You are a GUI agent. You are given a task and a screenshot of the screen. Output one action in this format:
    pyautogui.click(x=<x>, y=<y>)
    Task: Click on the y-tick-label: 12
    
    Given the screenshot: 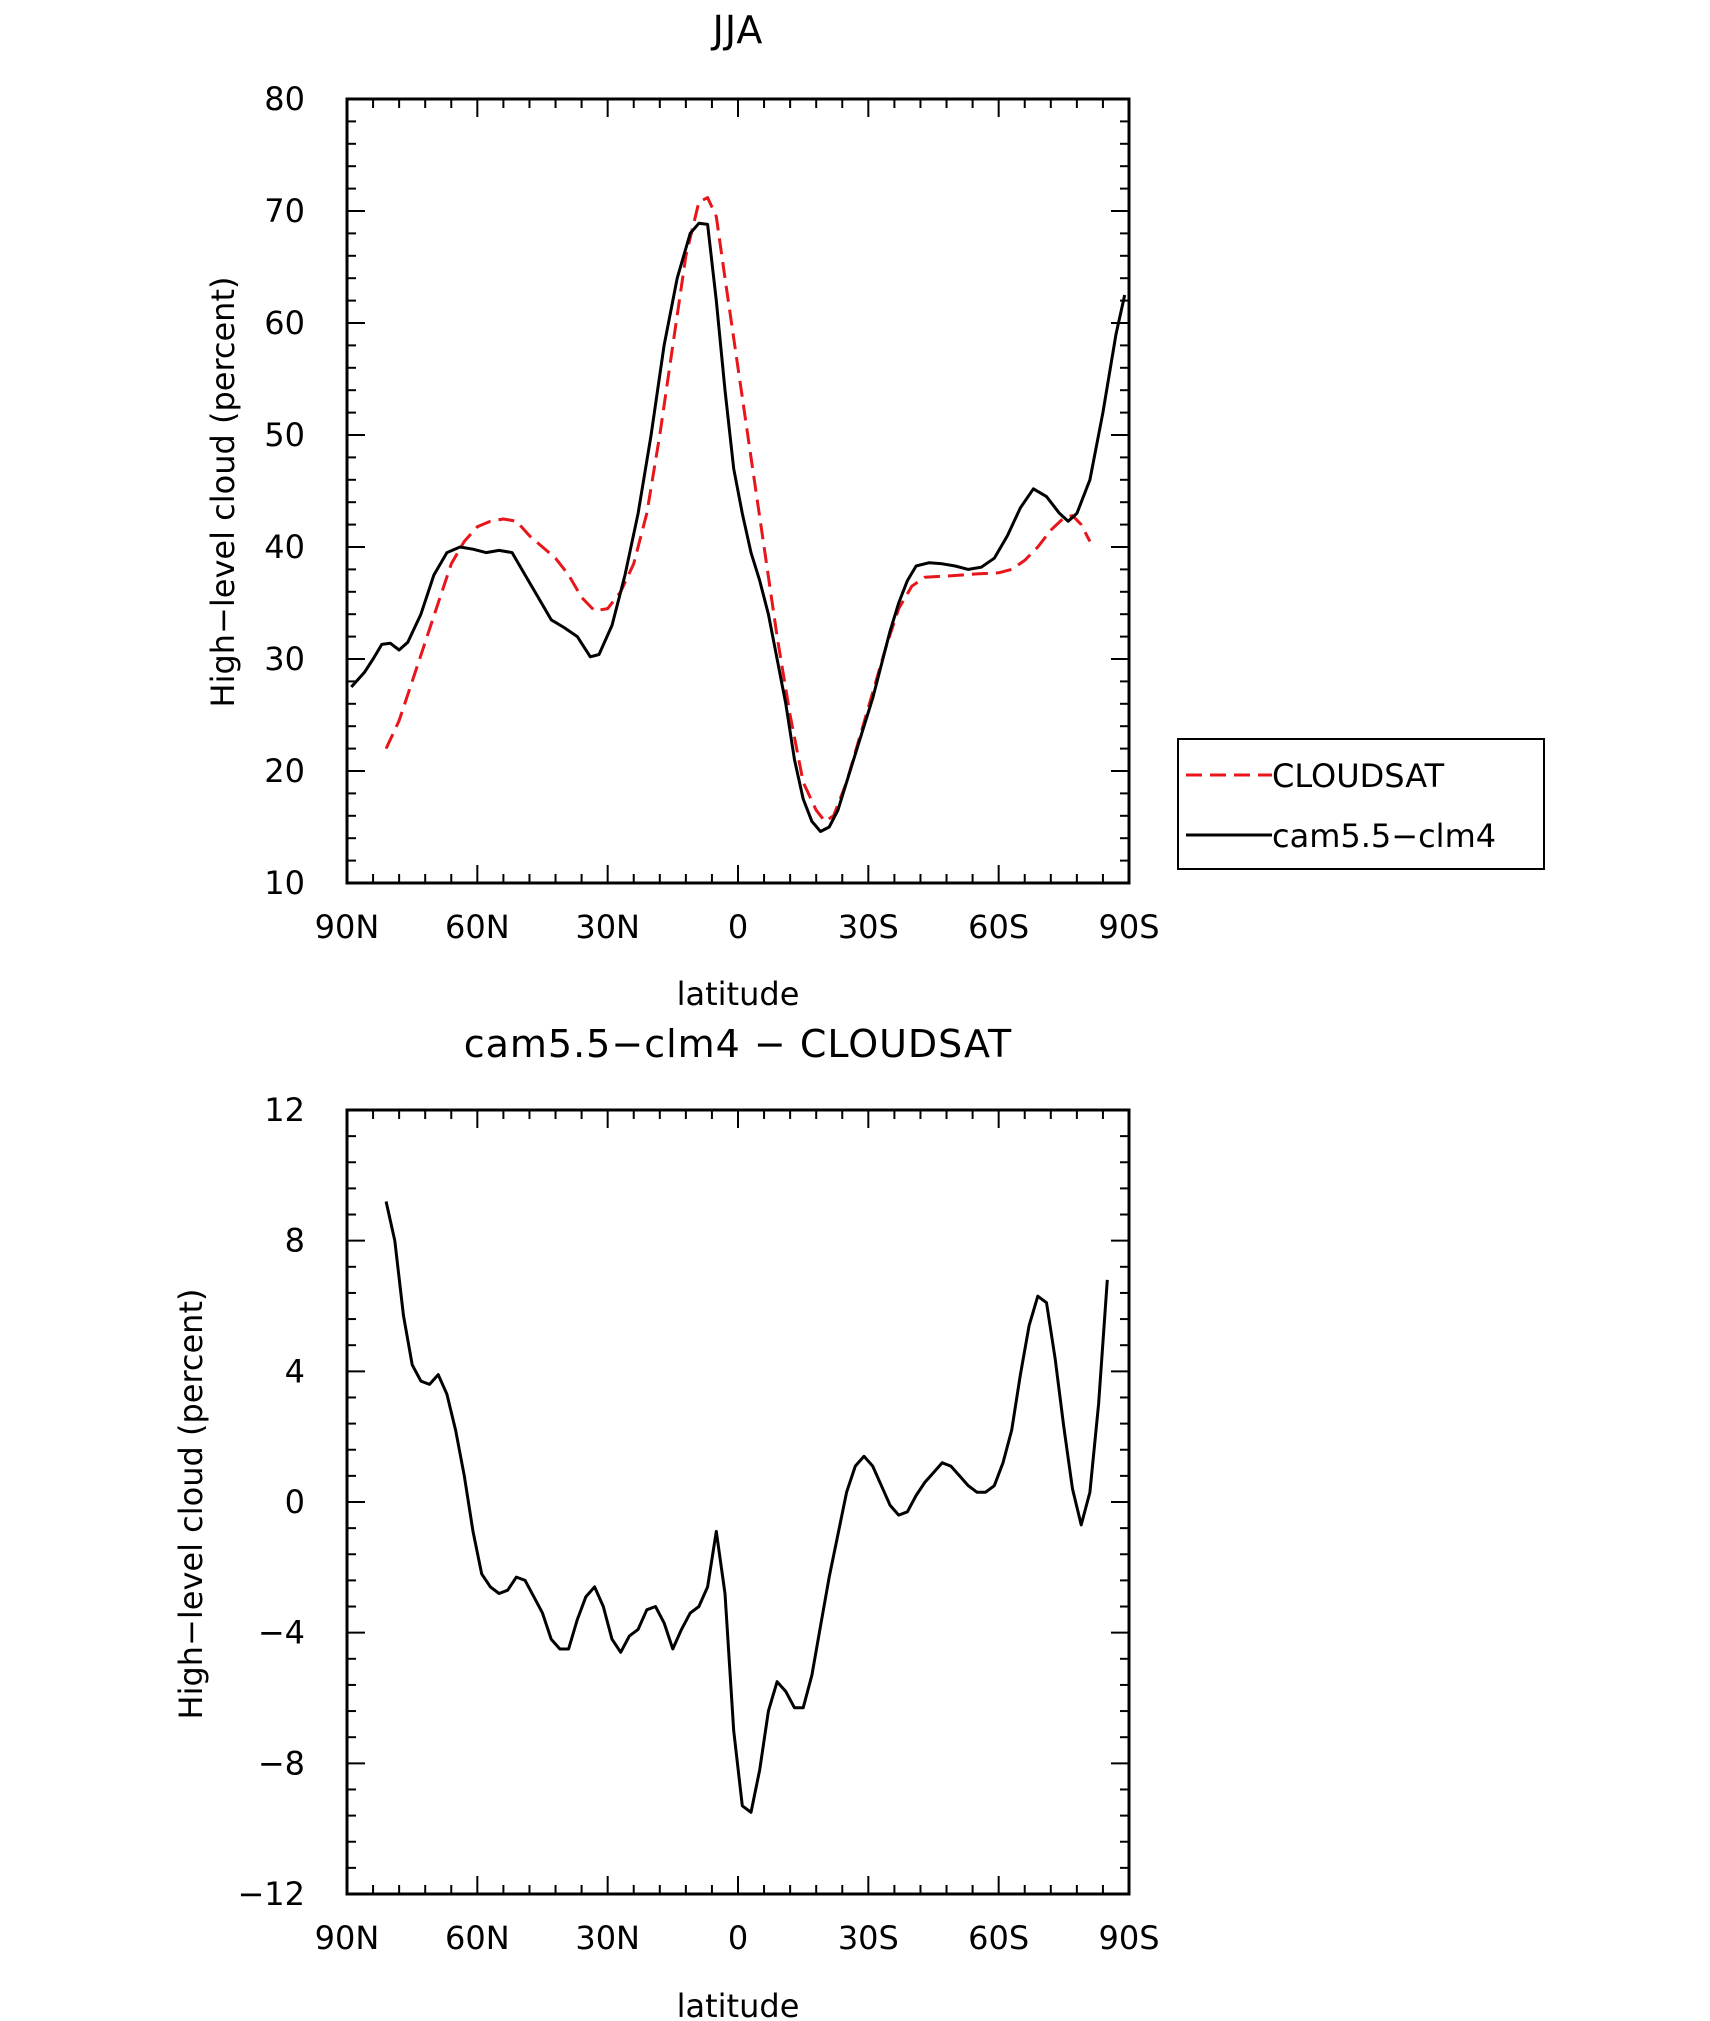 What is the action you would take?
    pyautogui.click(x=284, y=1110)
    